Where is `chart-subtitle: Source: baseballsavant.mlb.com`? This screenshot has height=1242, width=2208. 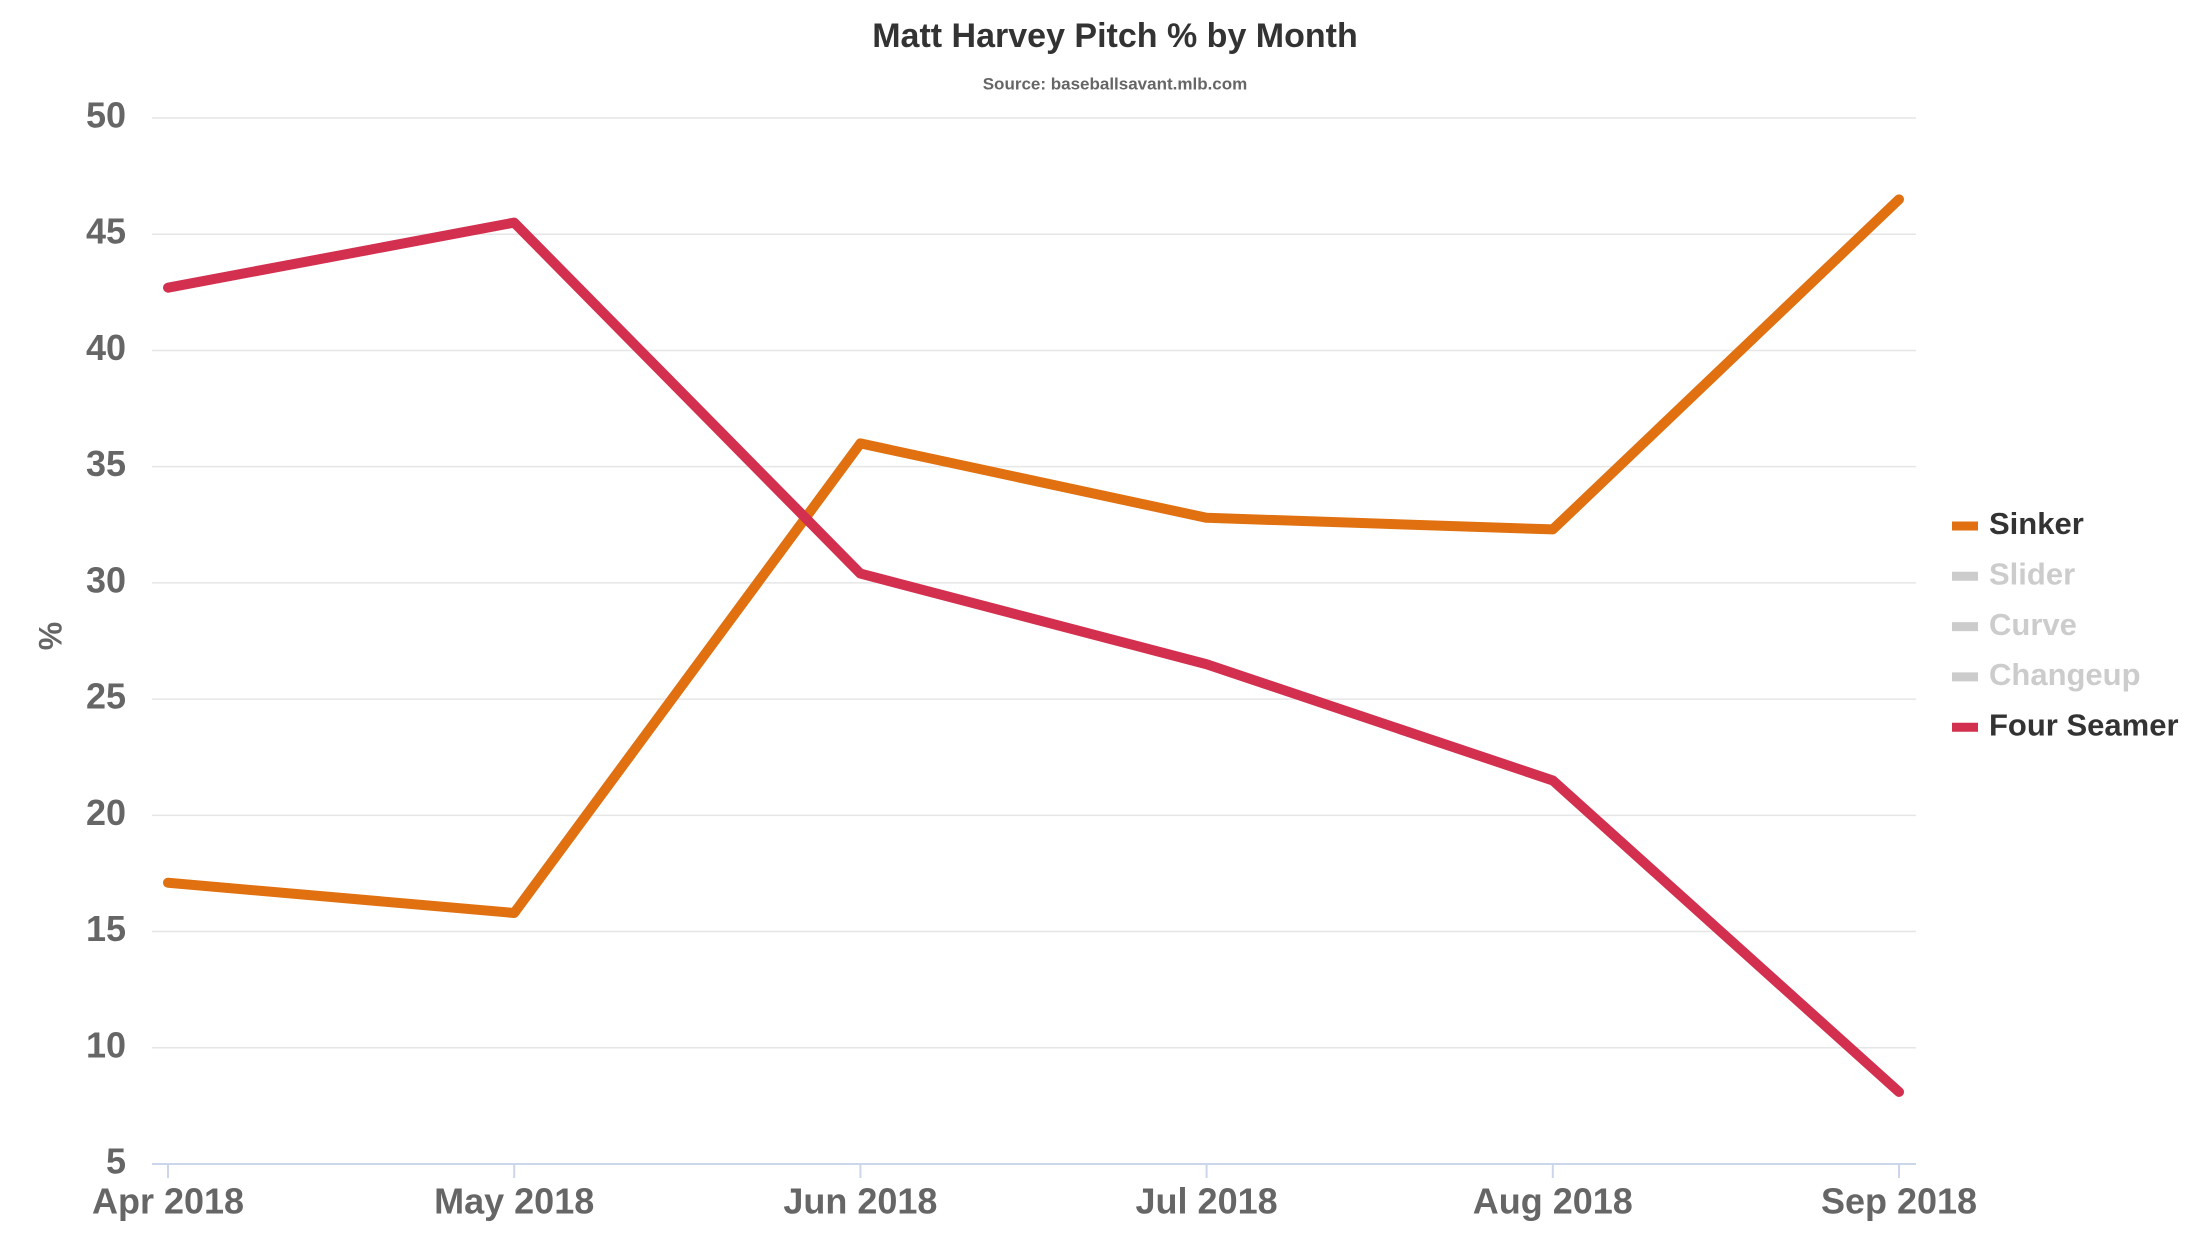
chart-subtitle: Source: baseballsavant.mlb.com is located at coordinates (1115, 83).